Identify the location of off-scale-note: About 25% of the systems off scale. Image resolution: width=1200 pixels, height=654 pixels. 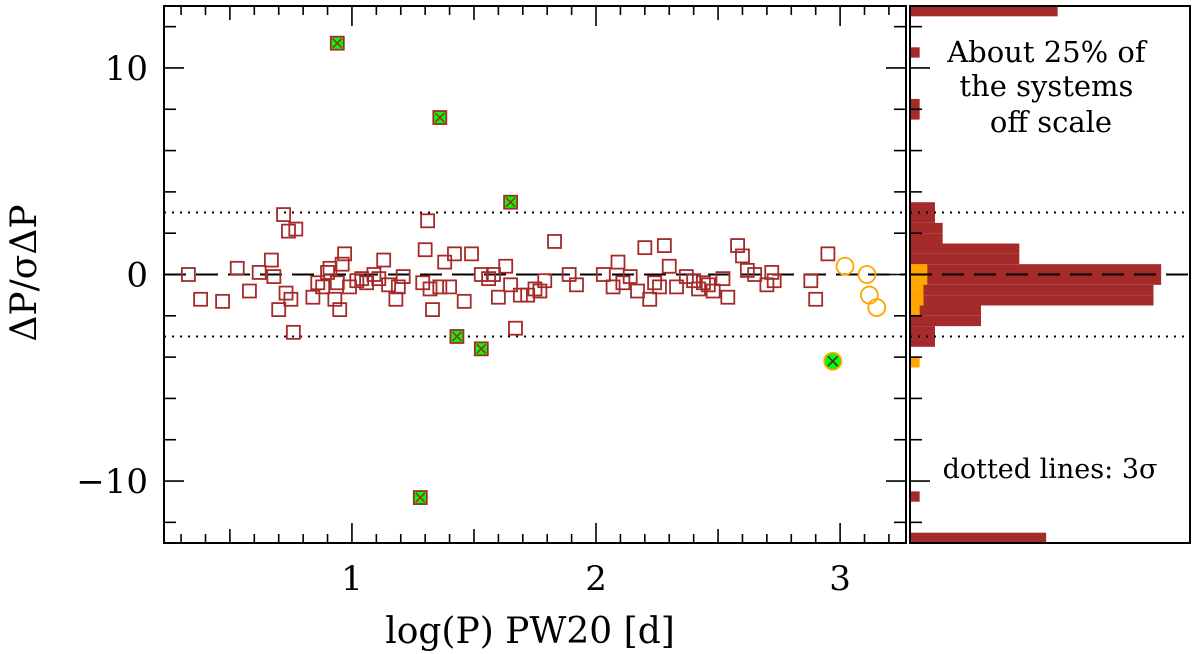
(1050, 87).